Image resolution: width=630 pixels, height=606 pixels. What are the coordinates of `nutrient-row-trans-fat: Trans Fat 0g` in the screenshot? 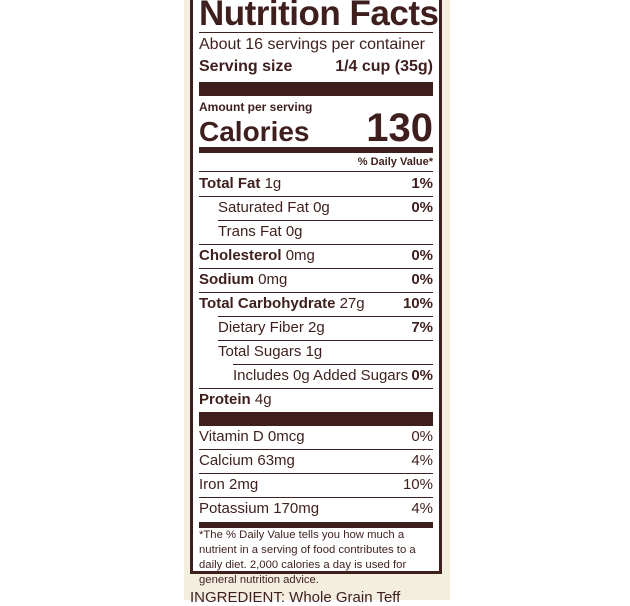 It's located at (260, 231).